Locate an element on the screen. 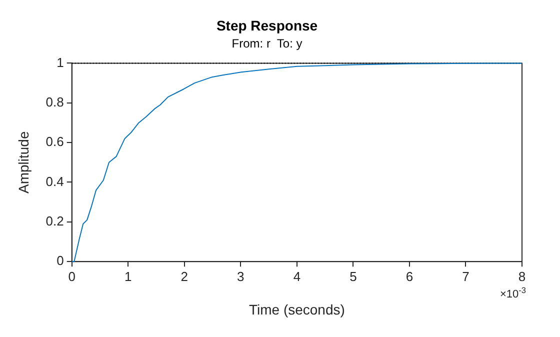  x-axis-title: Time (seconds) is located at coordinates (296, 309).